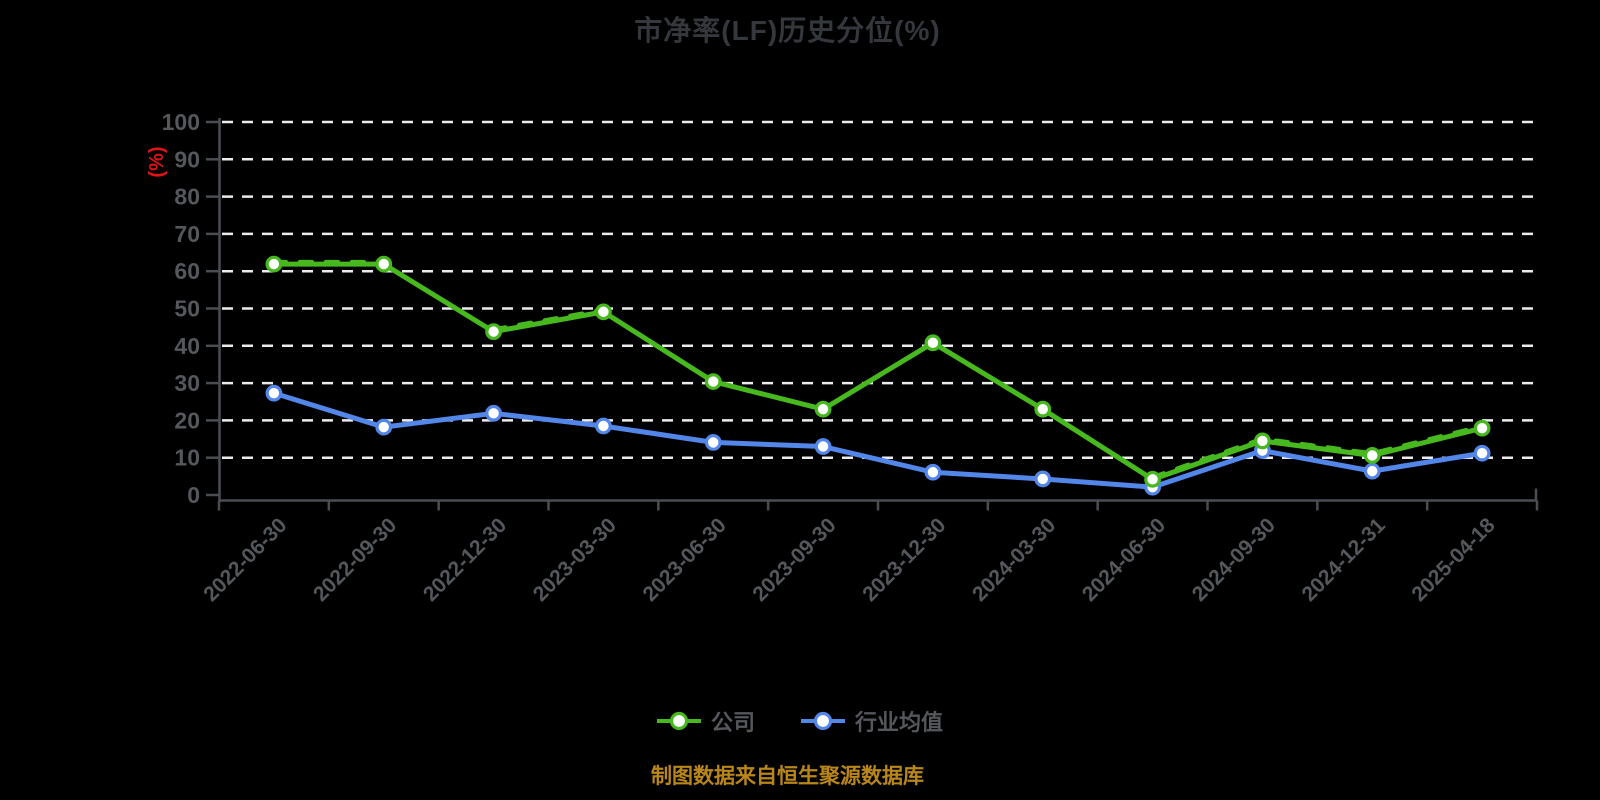 The height and width of the screenshot is (800, 1600). Describe the element at coordinates (904, 560) in the screenshot. I see `x-tick-date-label: 2023-12-30` at that location.